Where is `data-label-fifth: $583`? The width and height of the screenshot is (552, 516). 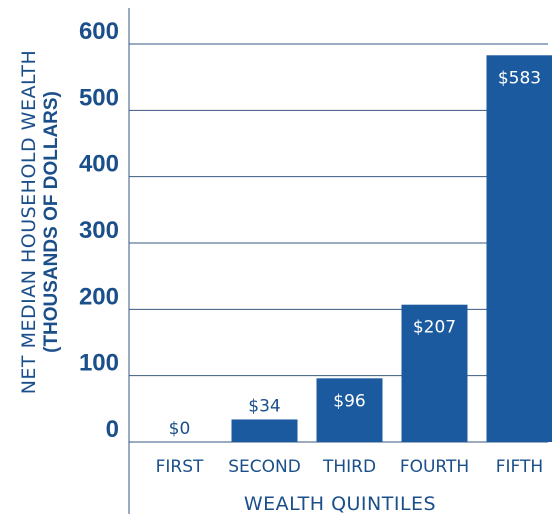
data-label-fifth: $583 is located at coordinates (519, 78).